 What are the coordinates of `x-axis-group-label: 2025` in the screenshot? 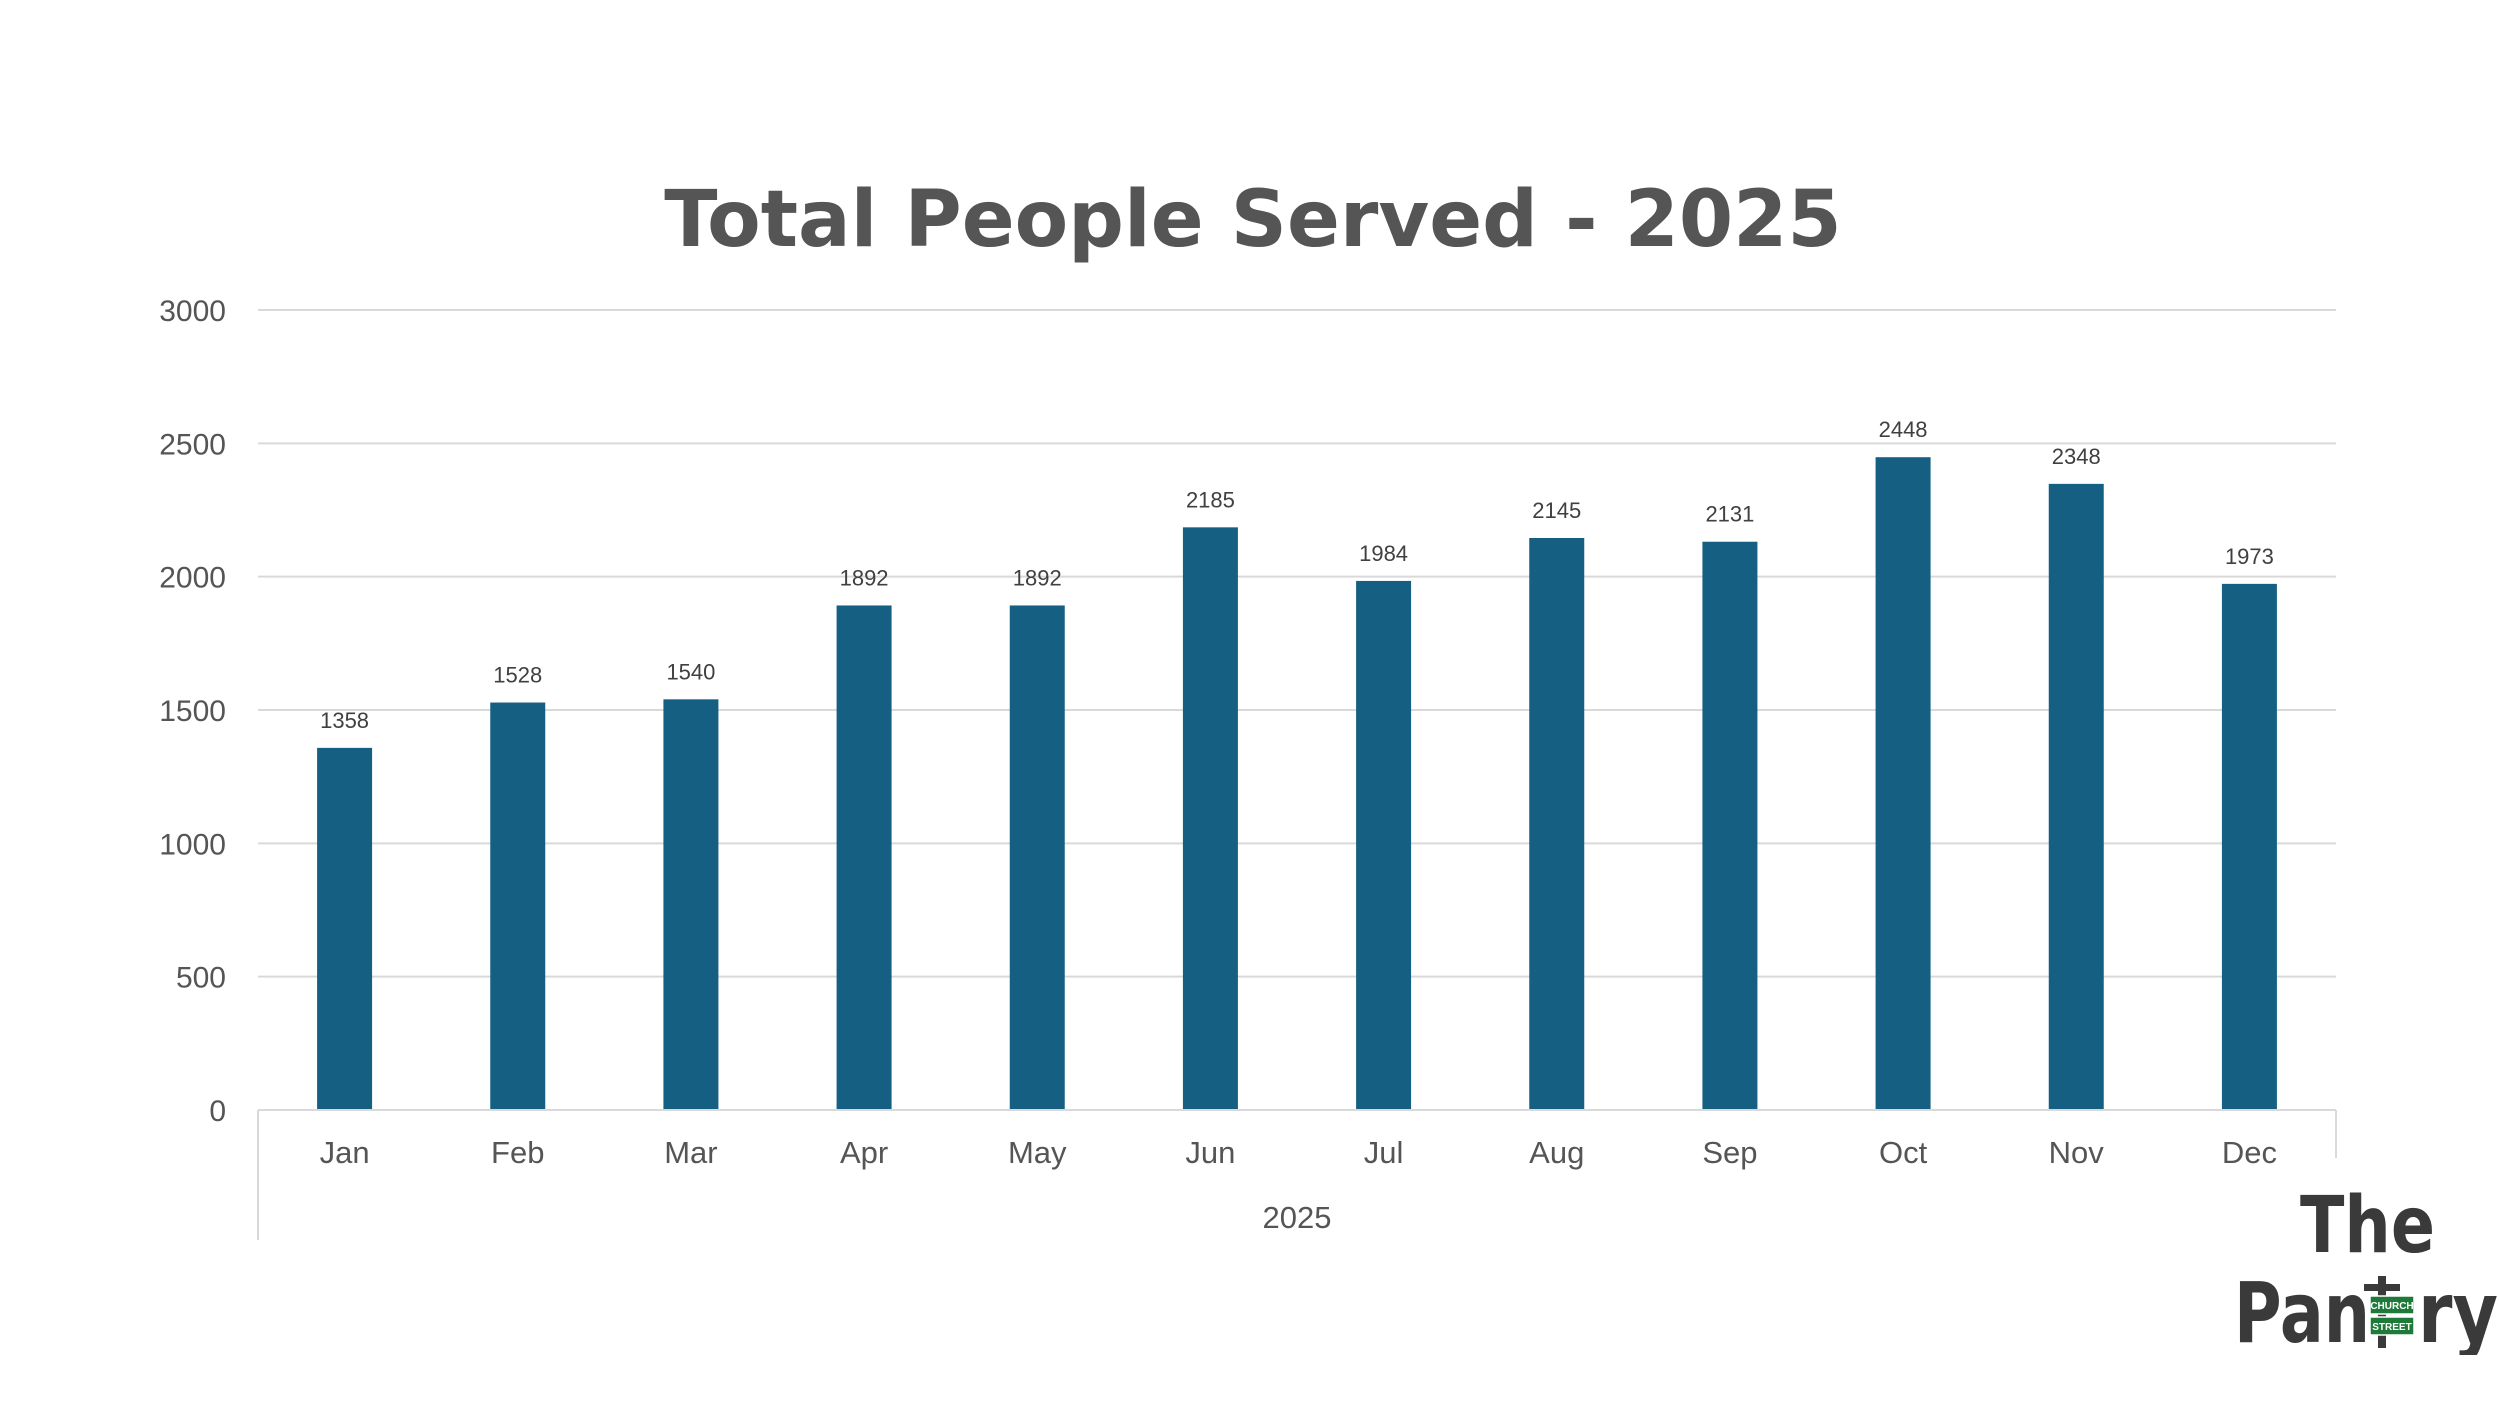 It's located at (1297, 1217).